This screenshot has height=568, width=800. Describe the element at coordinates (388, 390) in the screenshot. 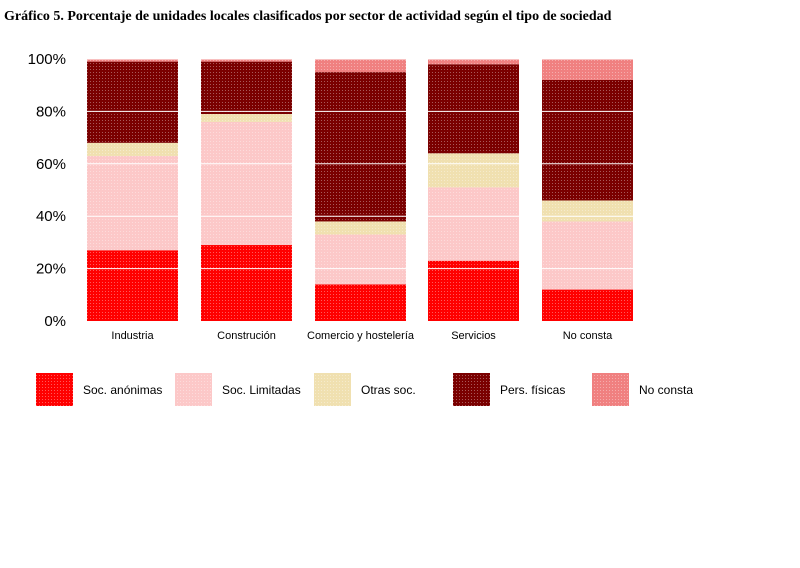

I see `legend-label: Otras soc.` at that location.